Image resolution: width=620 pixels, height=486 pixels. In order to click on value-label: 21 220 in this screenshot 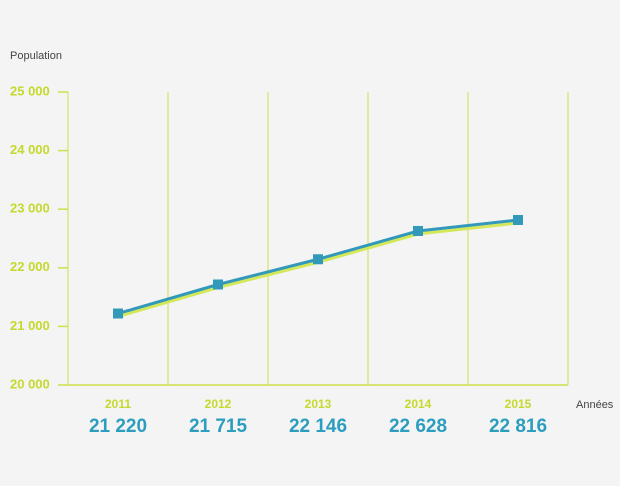, I will do `click(118, 426)`.